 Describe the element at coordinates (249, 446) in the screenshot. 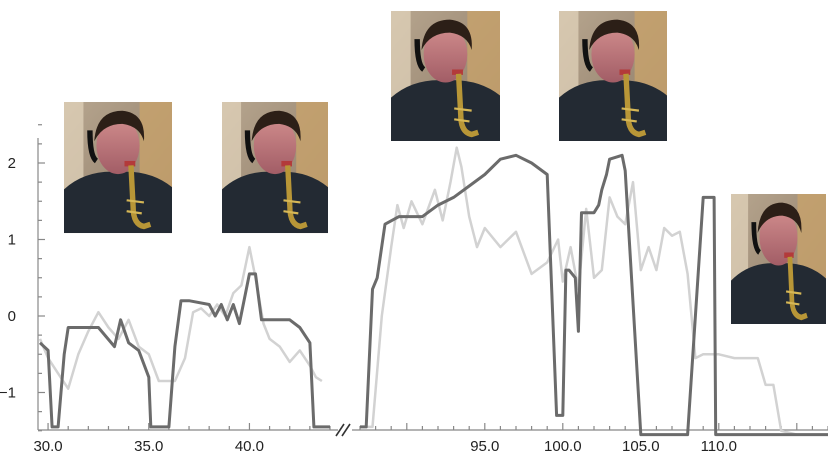

I see `x-tick-label: 40.0` at that location.